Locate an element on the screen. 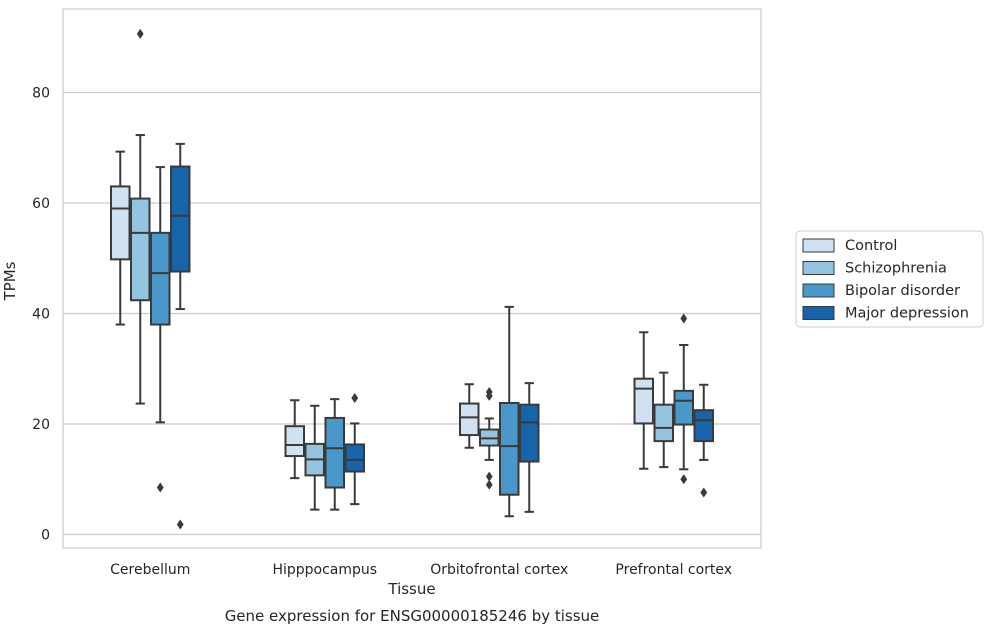 This screenshot has height=634, width=993. legend-frame is located at coordinates (889, 279).